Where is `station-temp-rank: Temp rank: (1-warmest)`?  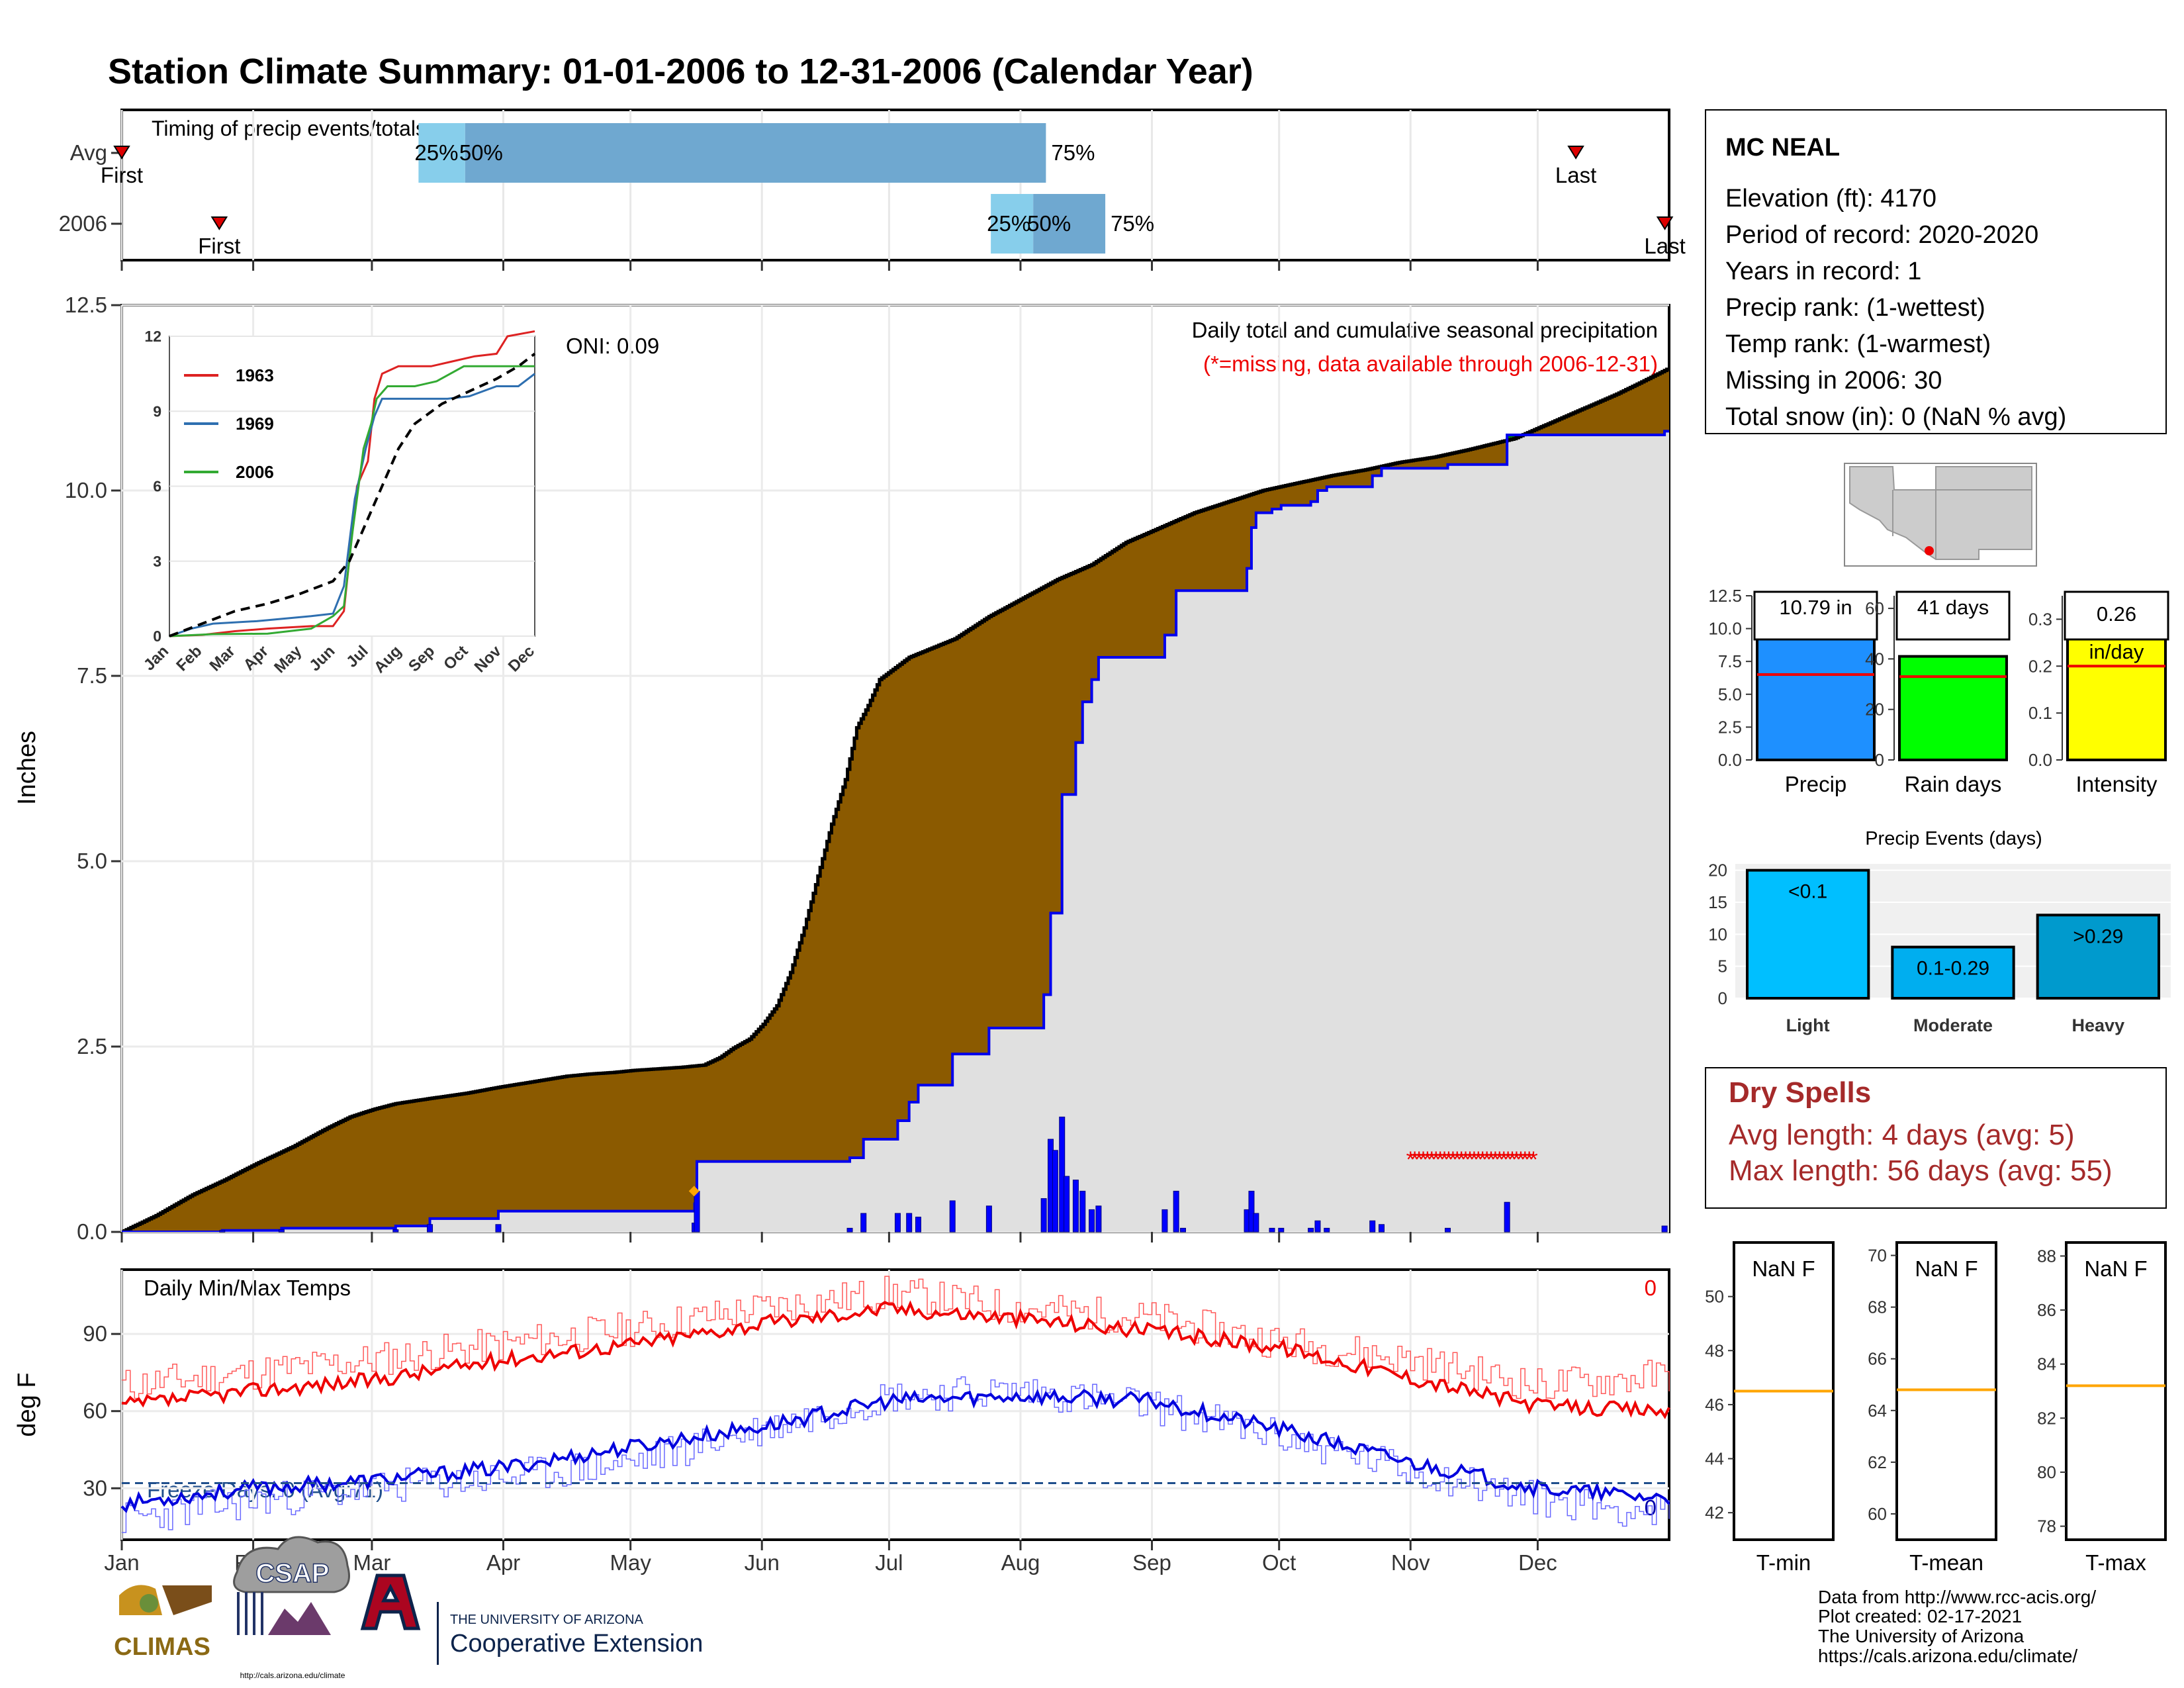 station-temp-rank: Temp rank: (1-warmest) is located at coordinates (1858, 344).